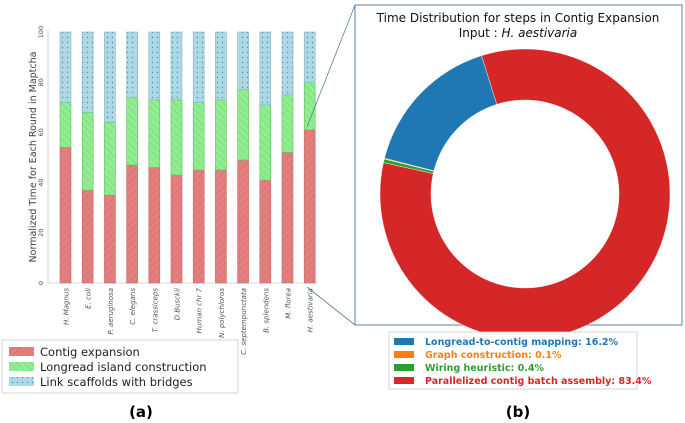 The width and height of the screenshot is (685, 423). I want to click on x-tick-label: B. splendens, so click(266, 310).